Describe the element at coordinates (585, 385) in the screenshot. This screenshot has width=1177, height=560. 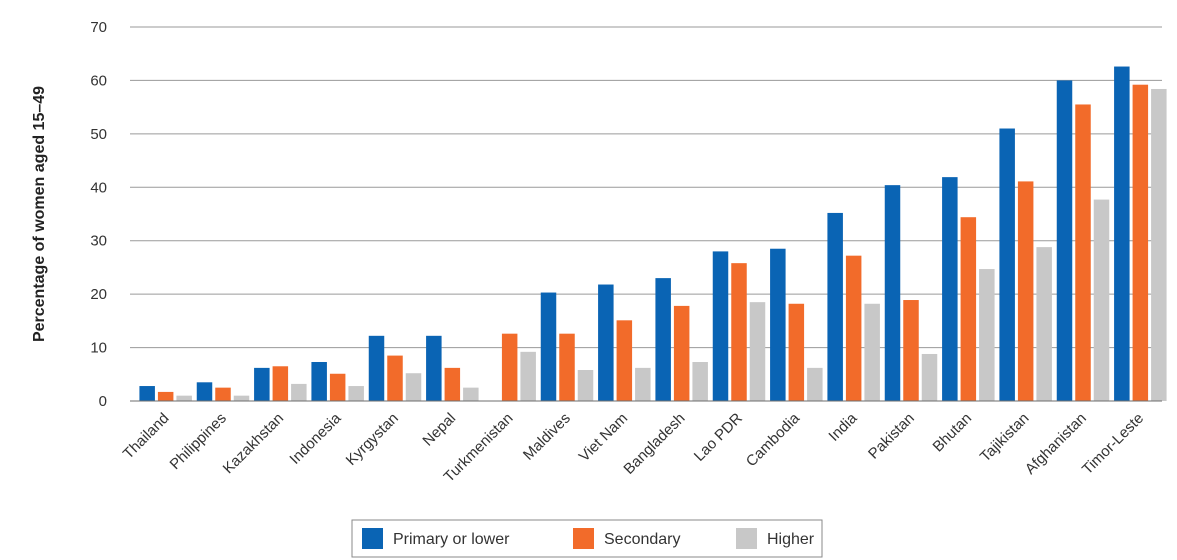
I see `bar-higher-maldives` at that location.